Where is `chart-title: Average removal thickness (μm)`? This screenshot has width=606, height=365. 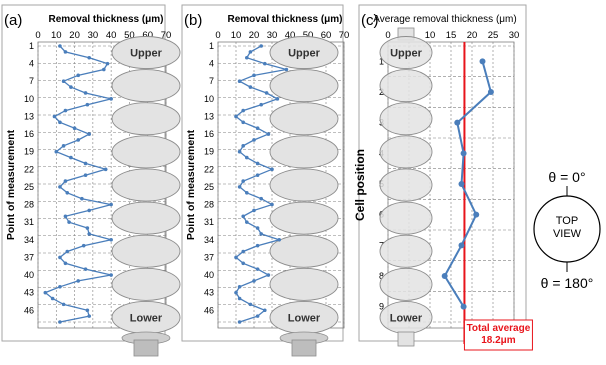
chart-title: Average removal thickness (μm) is located at coordinates (444, 19).